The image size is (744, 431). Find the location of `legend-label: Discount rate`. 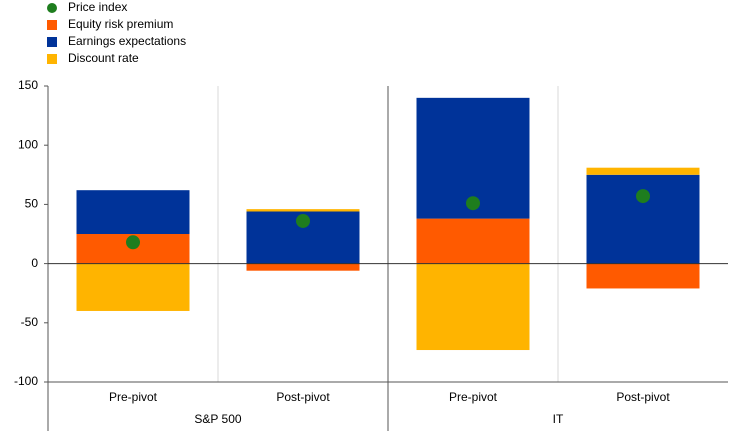

legend-label: Discount rate is located at coordinates (103, 58).